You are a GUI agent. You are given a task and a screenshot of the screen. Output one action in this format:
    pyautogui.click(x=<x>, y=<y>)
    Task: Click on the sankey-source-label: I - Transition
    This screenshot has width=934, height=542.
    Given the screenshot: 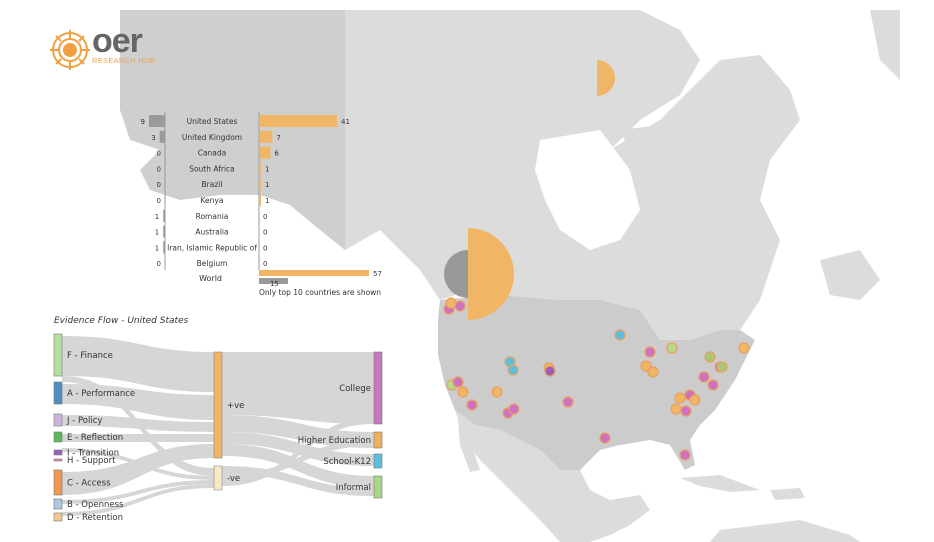 What is the action you would take?
    pyautogui.click(x=93, y=454)
    